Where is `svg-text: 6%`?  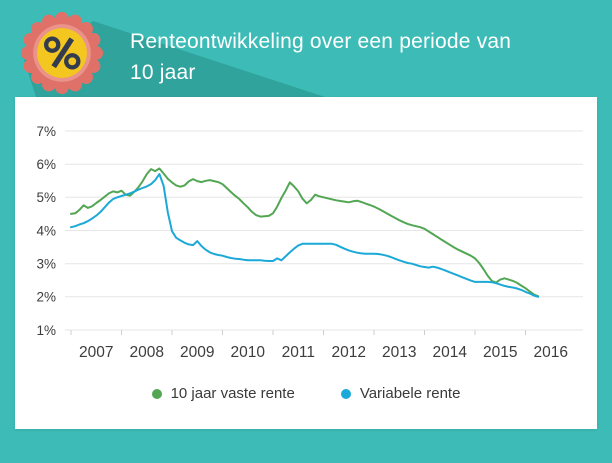
svg-text: 6% is located at coordinates (46, 164).